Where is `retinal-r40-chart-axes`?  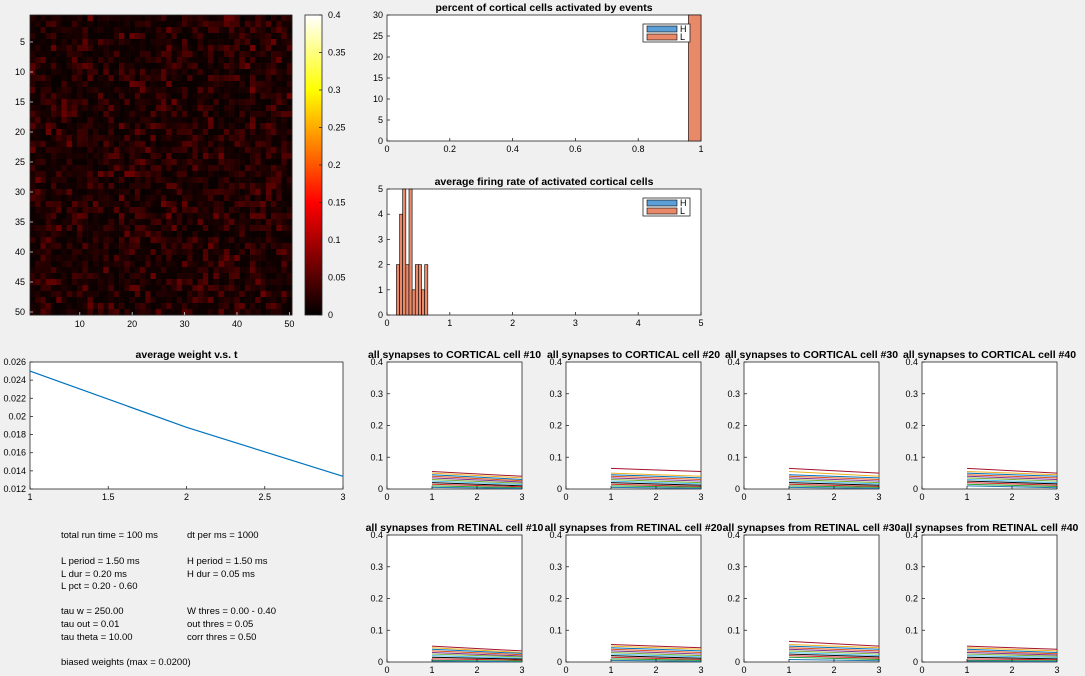
retinal-r40-chart-axes is located at coordinates (989, 598).